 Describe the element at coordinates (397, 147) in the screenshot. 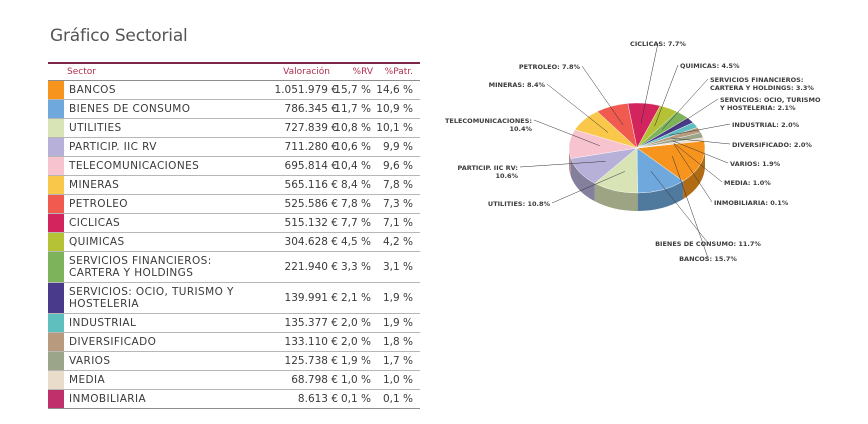

I see `sector-patr: 9,9 %` at that location.